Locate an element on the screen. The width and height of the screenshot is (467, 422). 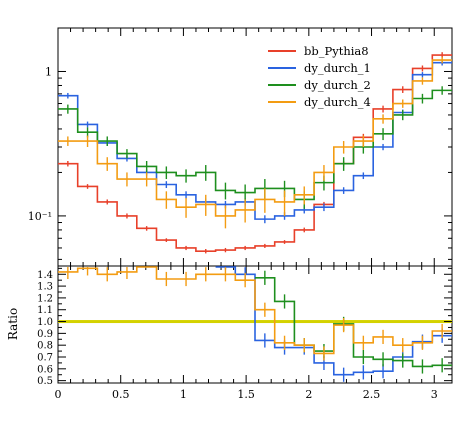
x-tick-label: 3 is located at coordinates (434, 394).